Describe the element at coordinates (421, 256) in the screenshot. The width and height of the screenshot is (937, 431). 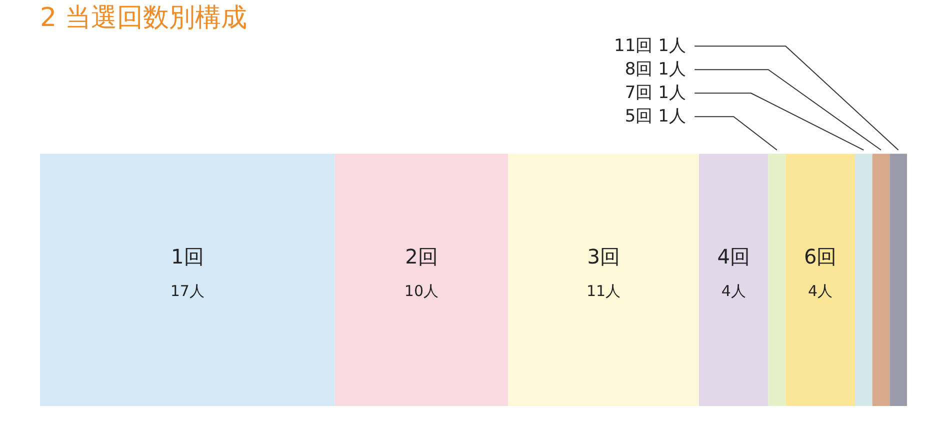
I see `series-label: 2回` at that location.